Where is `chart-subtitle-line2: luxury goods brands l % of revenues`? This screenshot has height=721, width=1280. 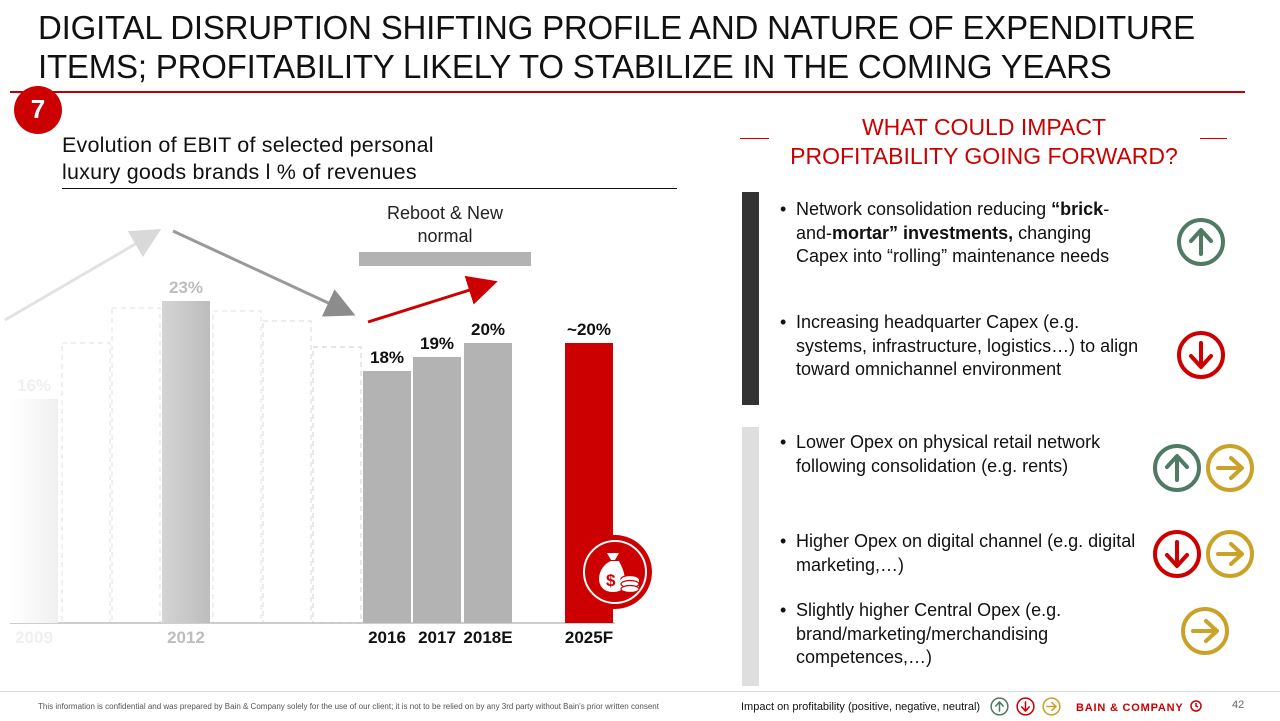 chart-subtitle-line2: luxury goods brands l % of revenues is located at coordinates (239, 172).